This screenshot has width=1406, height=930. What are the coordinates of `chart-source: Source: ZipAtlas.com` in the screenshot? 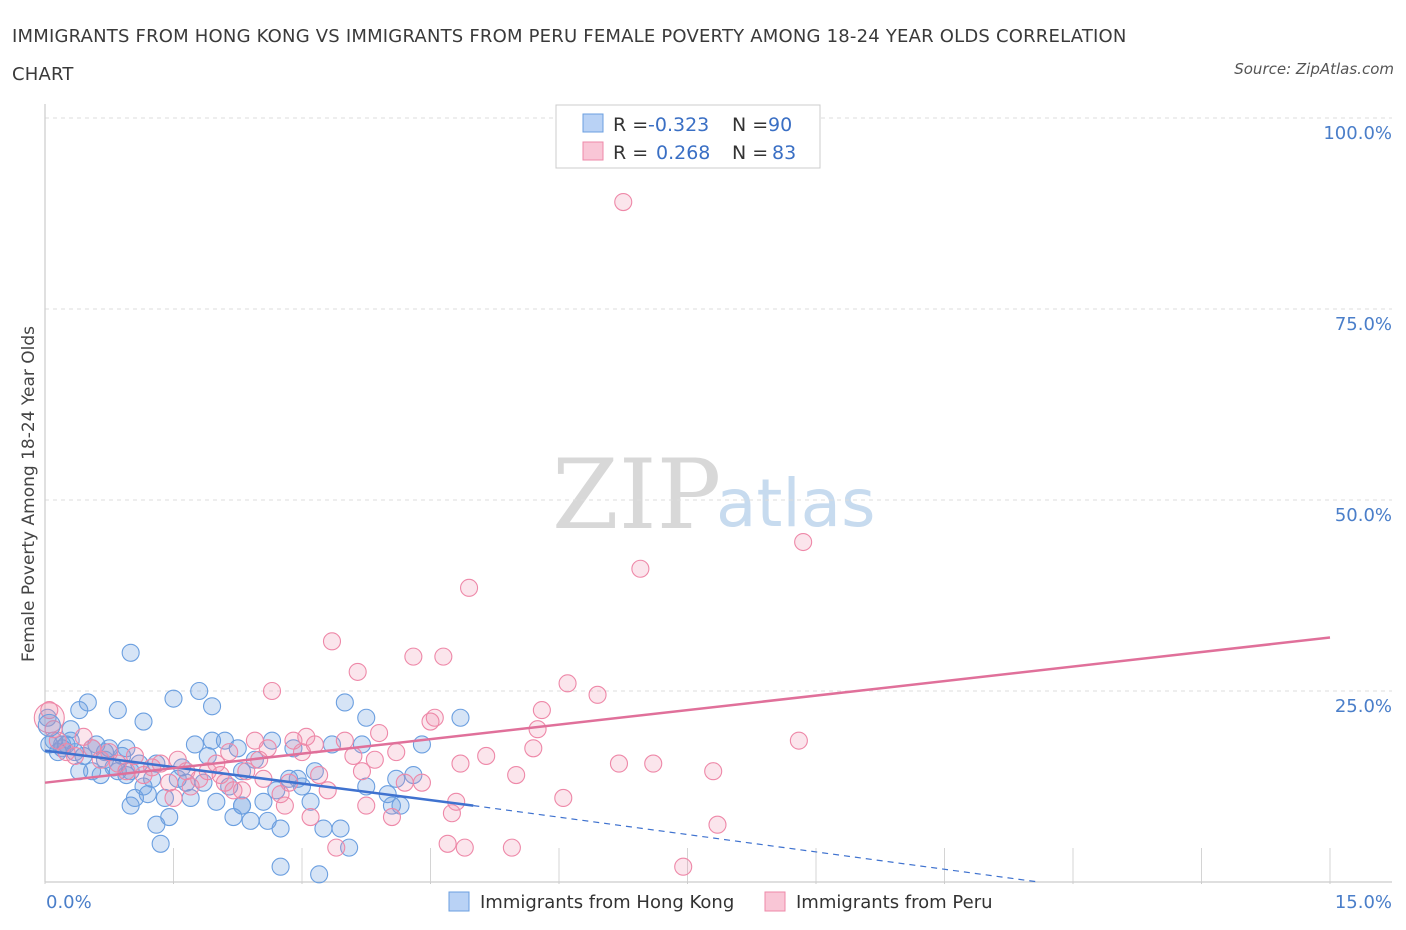 It's located at (1314, 69).